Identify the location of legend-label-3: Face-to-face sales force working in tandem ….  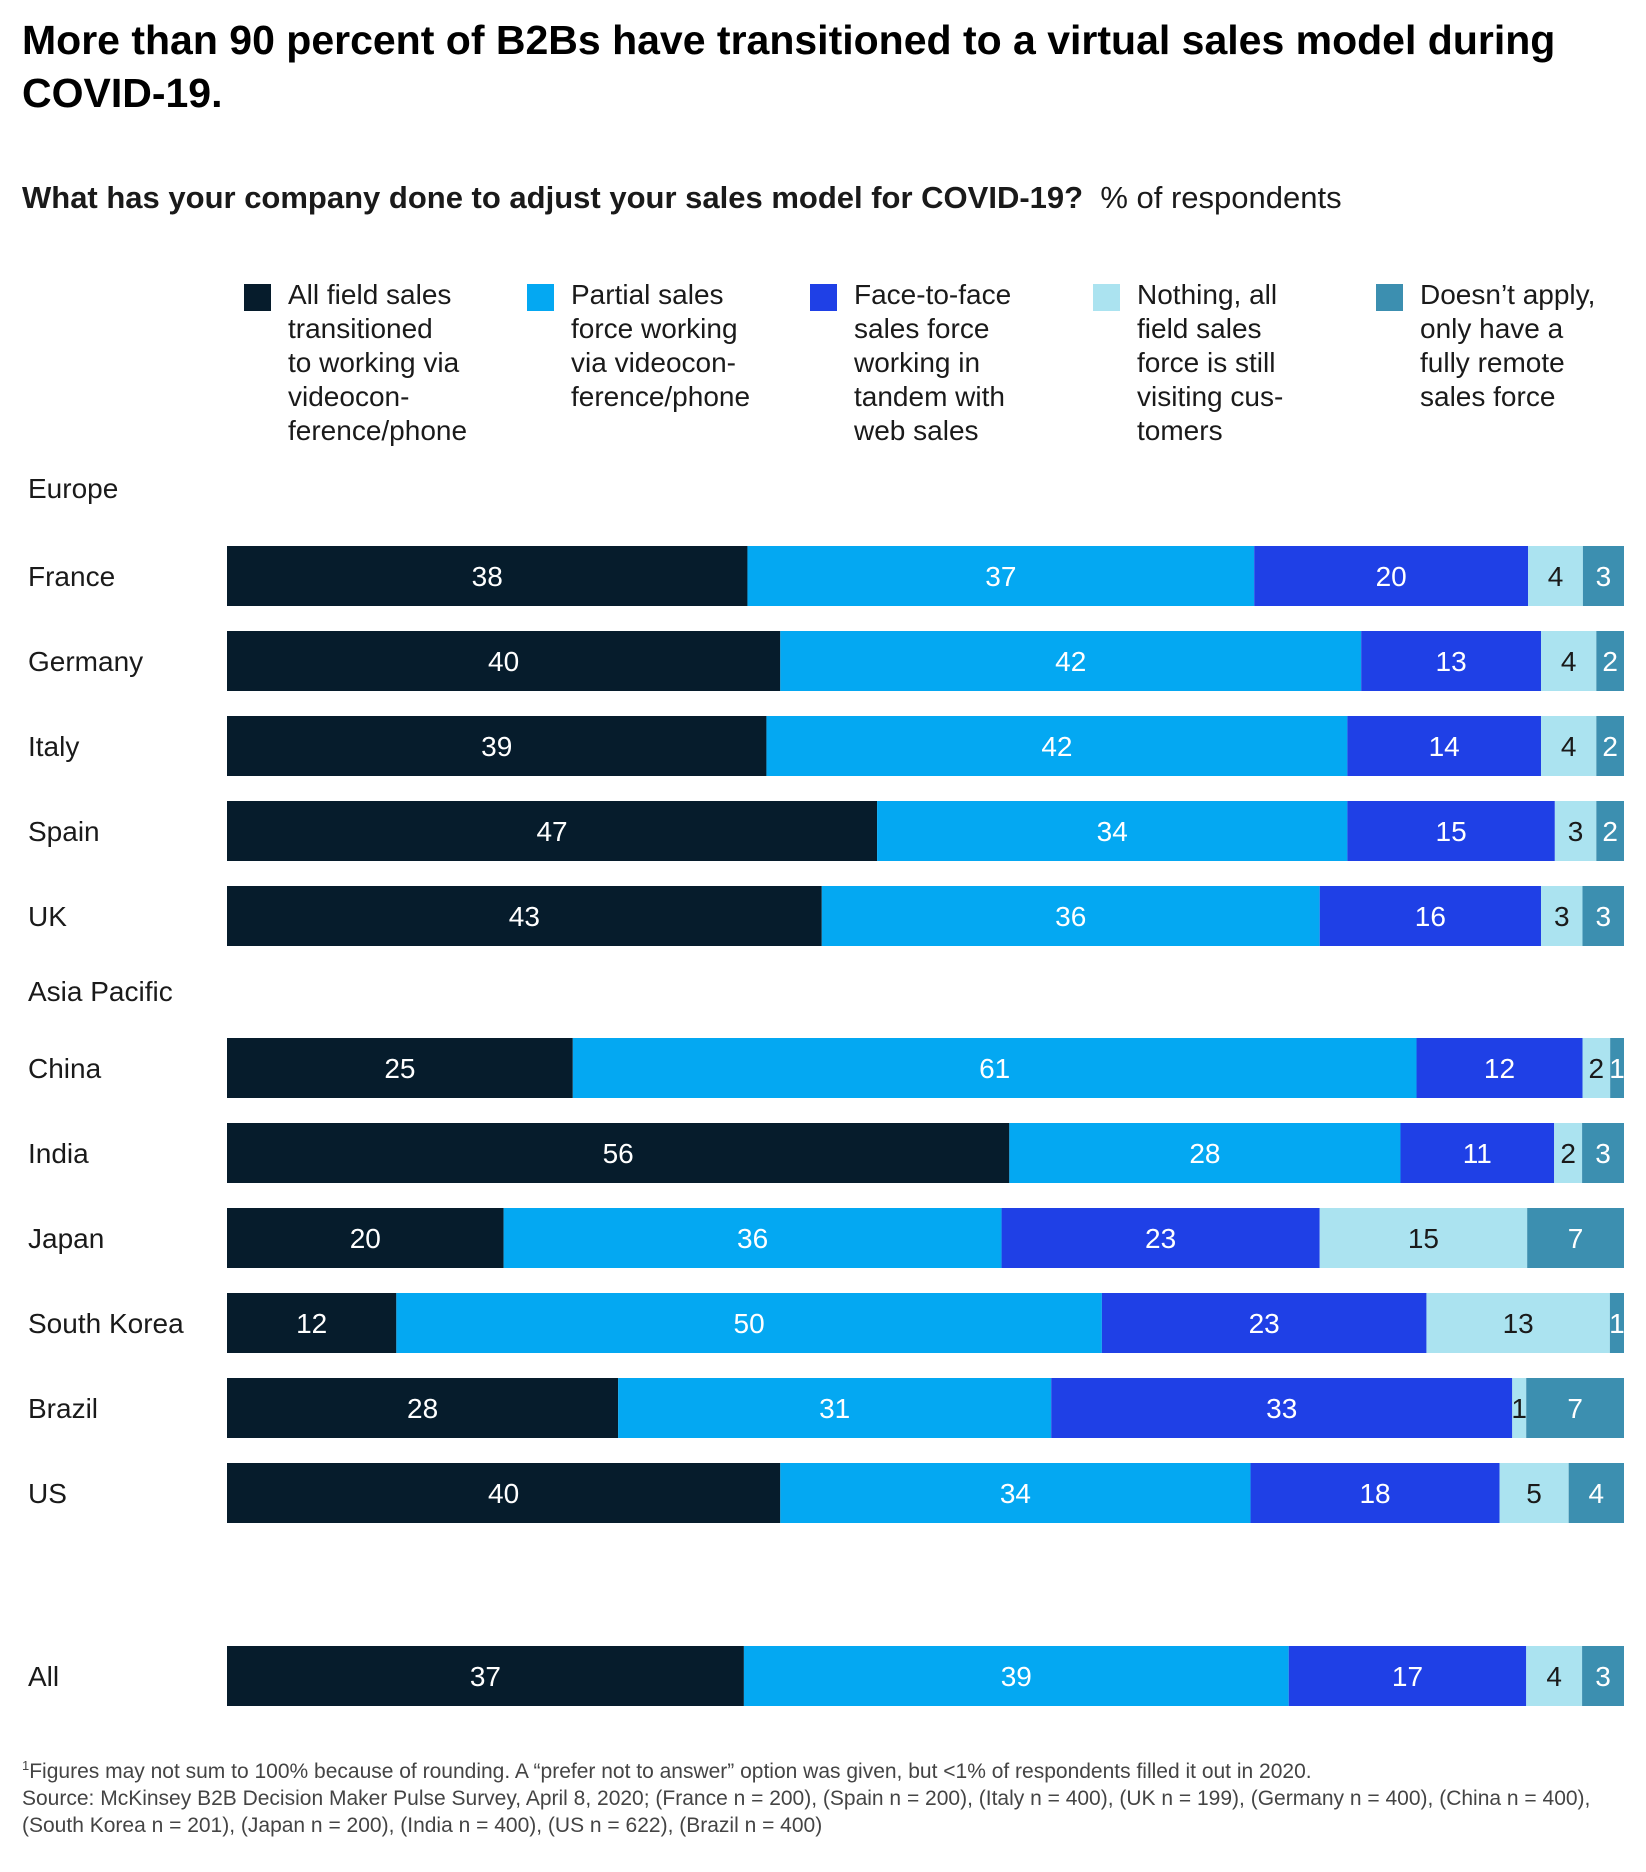
(933, 362).